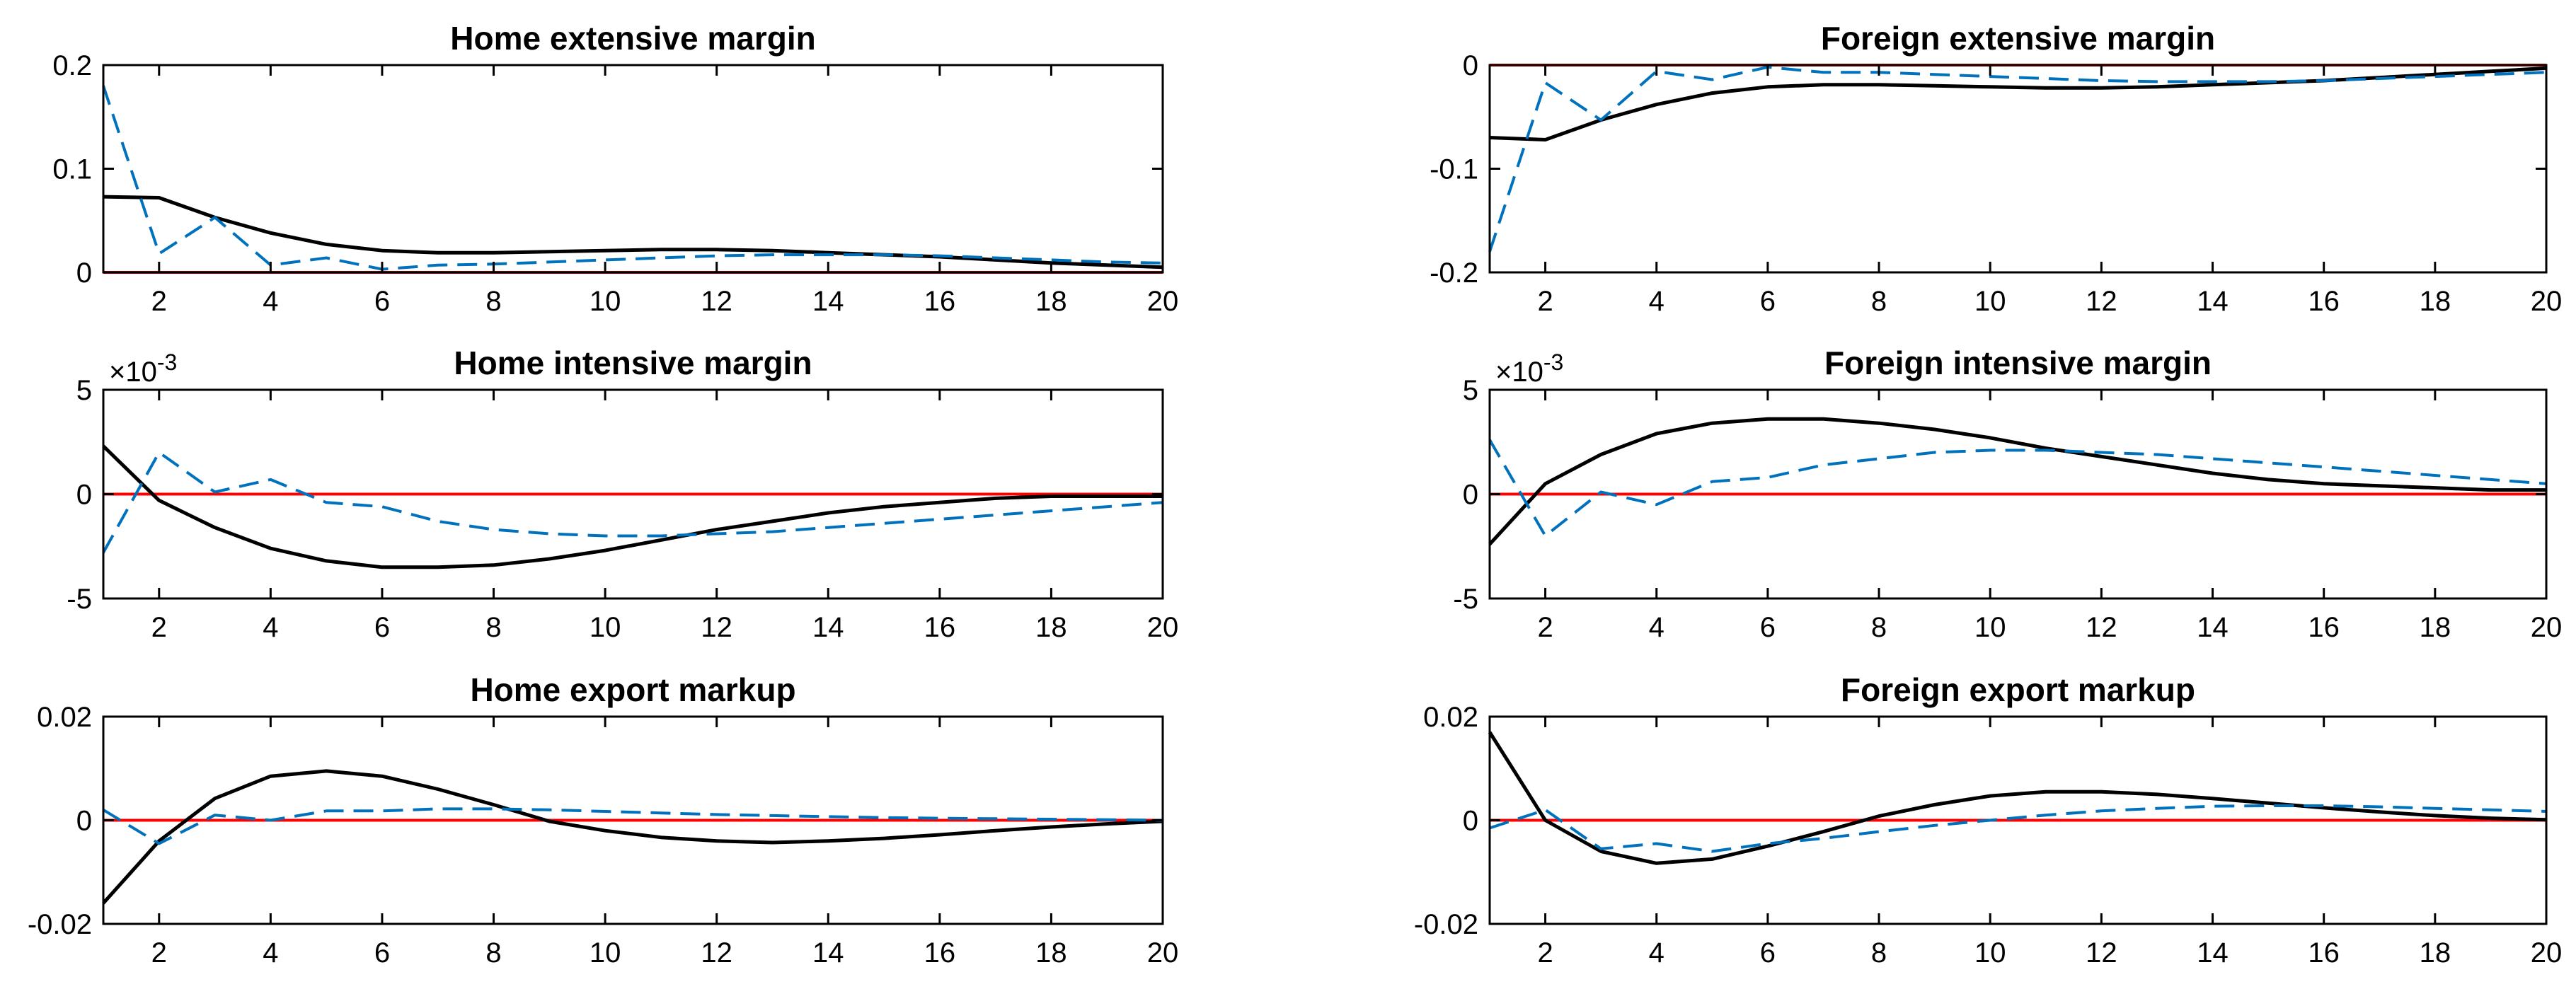 Image resolution: width=2576 pixels, height=1001 pixels. I want to click on chart-title: Home extensive margin, so click(632, 38).